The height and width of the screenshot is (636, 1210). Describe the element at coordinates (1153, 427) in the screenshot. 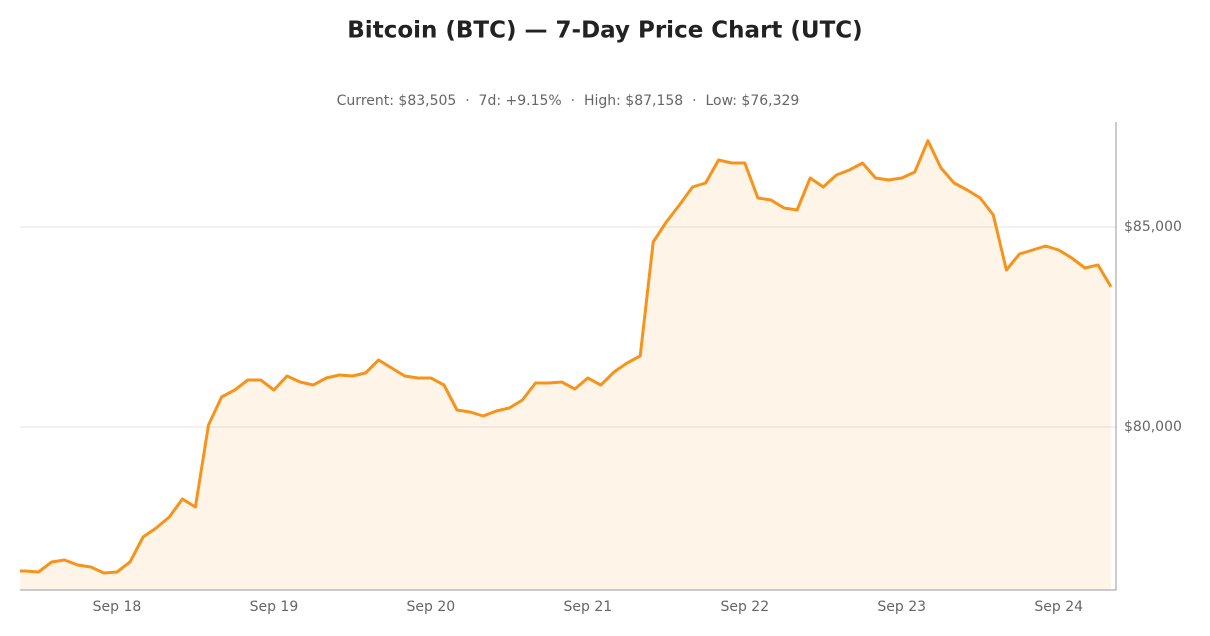

I see `y-tick-label: $80,000` at that location.